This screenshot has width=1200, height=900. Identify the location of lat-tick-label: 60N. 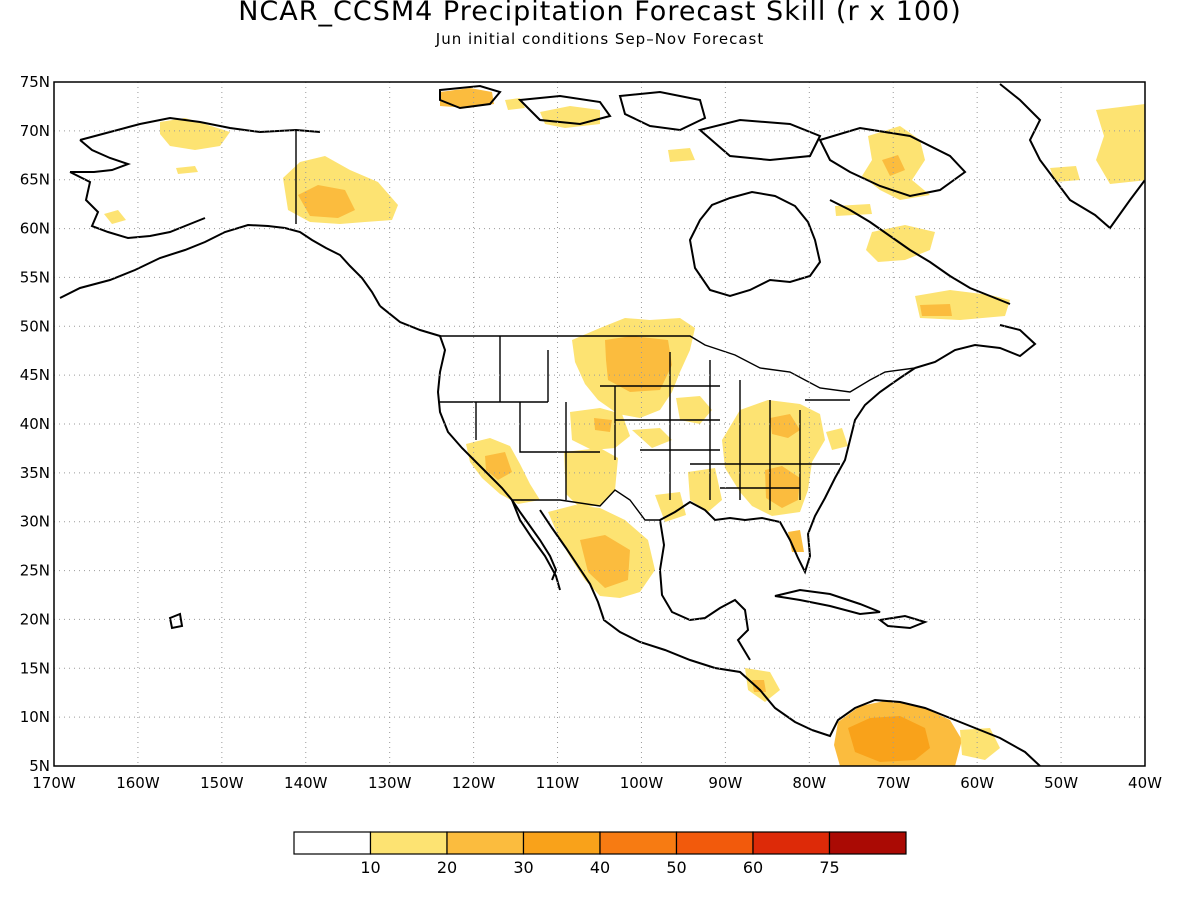
(35, 229).